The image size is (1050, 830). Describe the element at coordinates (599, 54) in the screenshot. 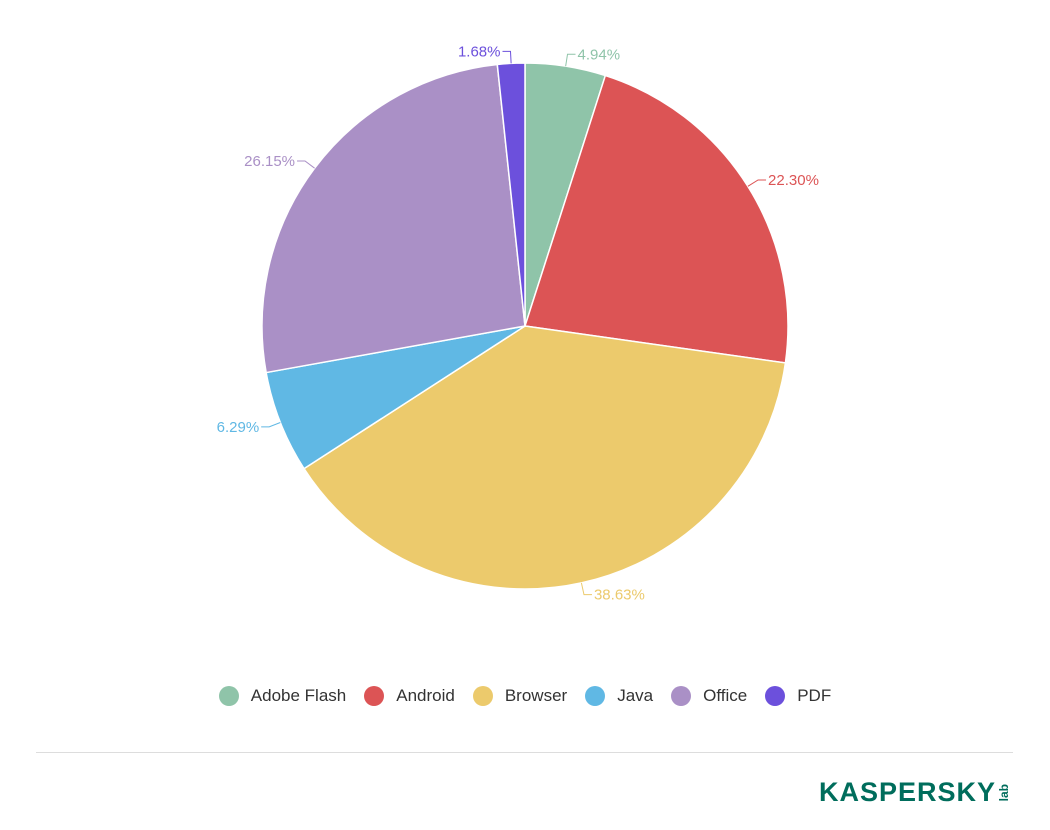

I see `data-label-adobe-flash: 4.94%` at that location.